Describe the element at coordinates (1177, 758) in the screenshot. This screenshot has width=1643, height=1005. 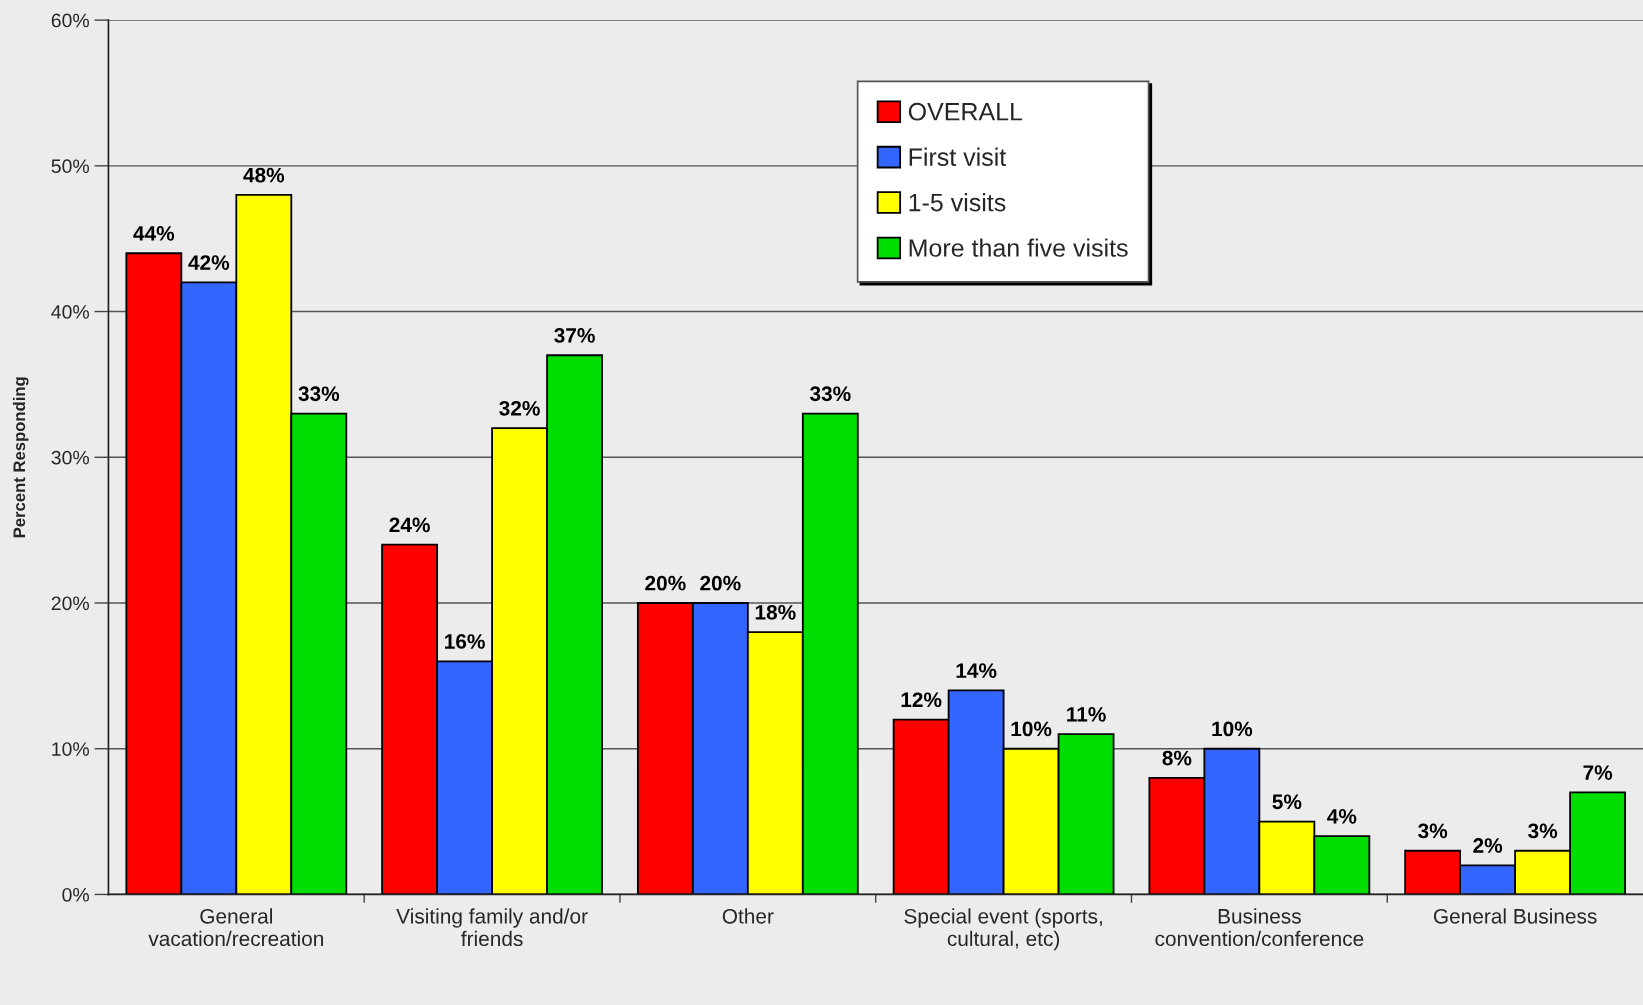
I see `data-label: 8%` at that location.